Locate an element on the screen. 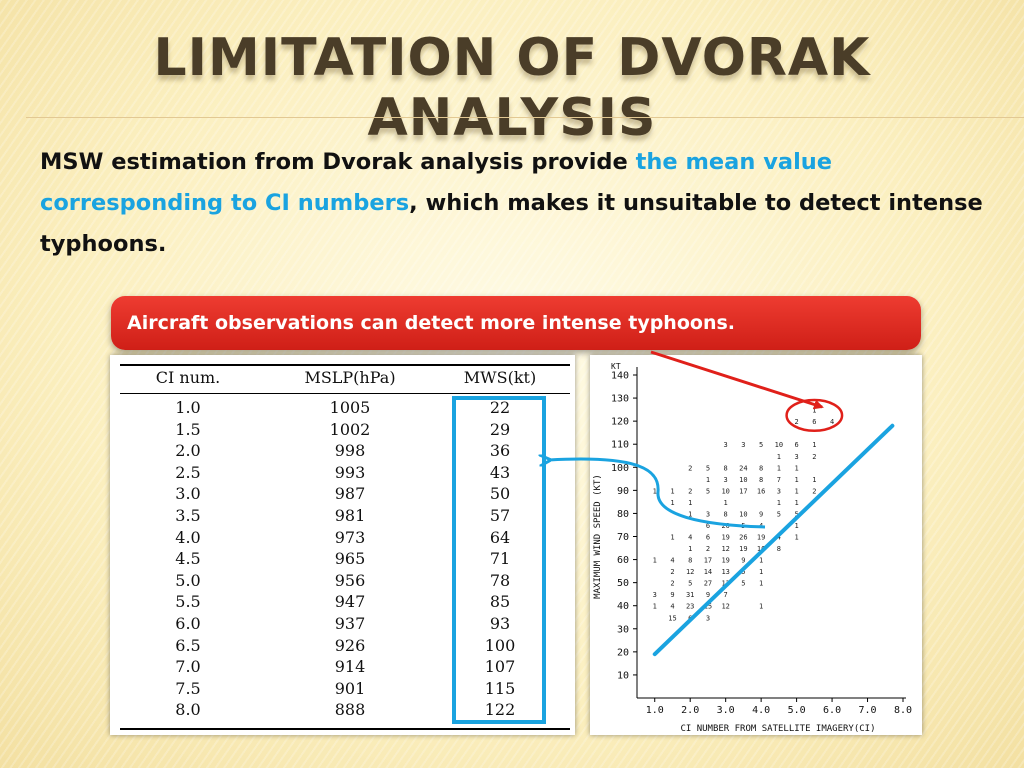  y-tick-label: 120 is located at coordinates (620, 422).